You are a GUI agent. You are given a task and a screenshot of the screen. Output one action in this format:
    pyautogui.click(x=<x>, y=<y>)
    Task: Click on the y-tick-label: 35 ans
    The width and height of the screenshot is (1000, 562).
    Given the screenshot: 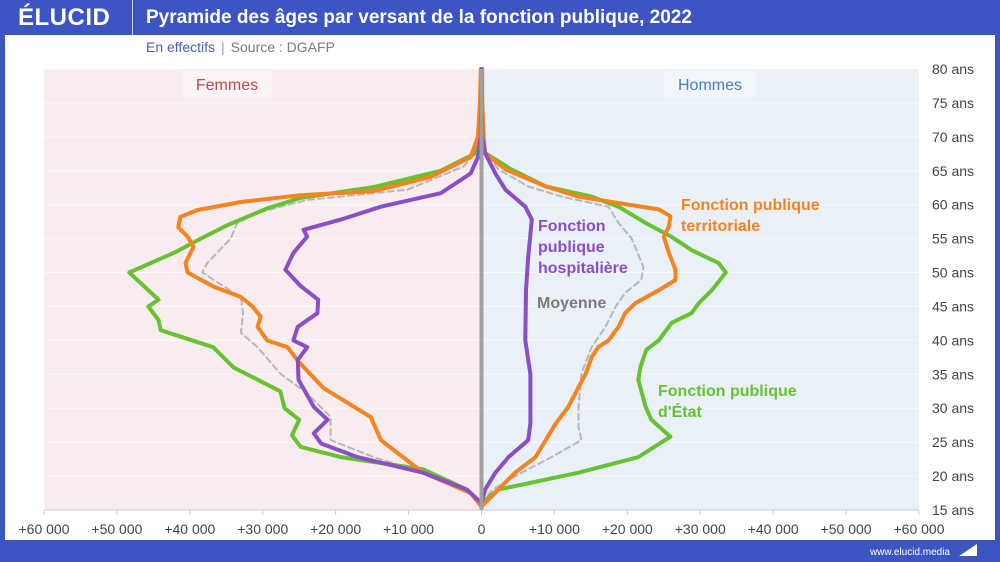 What is the action you would take?
    pyautogui.click(x=953, y=374)
    